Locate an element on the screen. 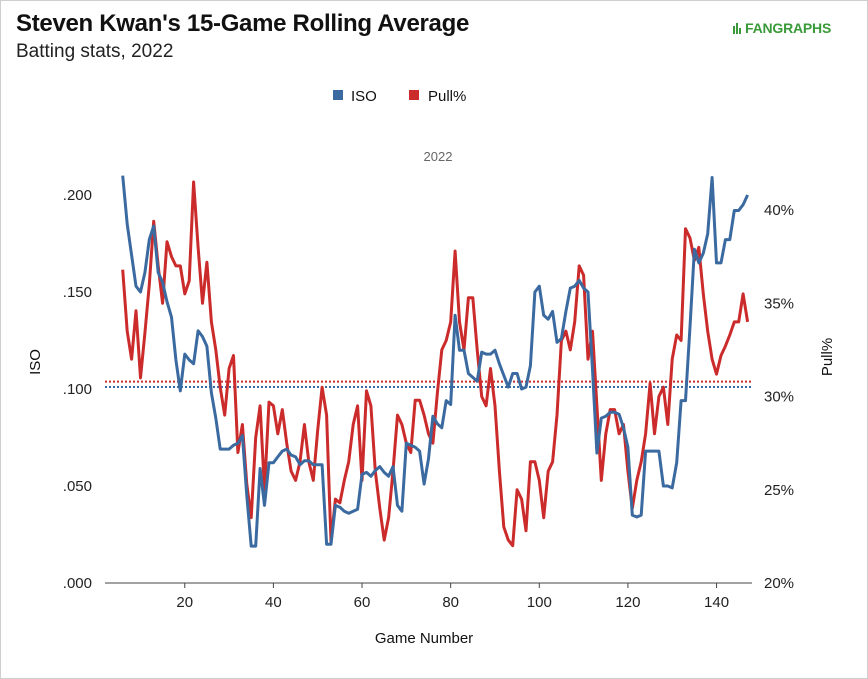 This screenshot has height=679, width=868. y-axis-right-title: Pull% is located at coordinates (827, 357).